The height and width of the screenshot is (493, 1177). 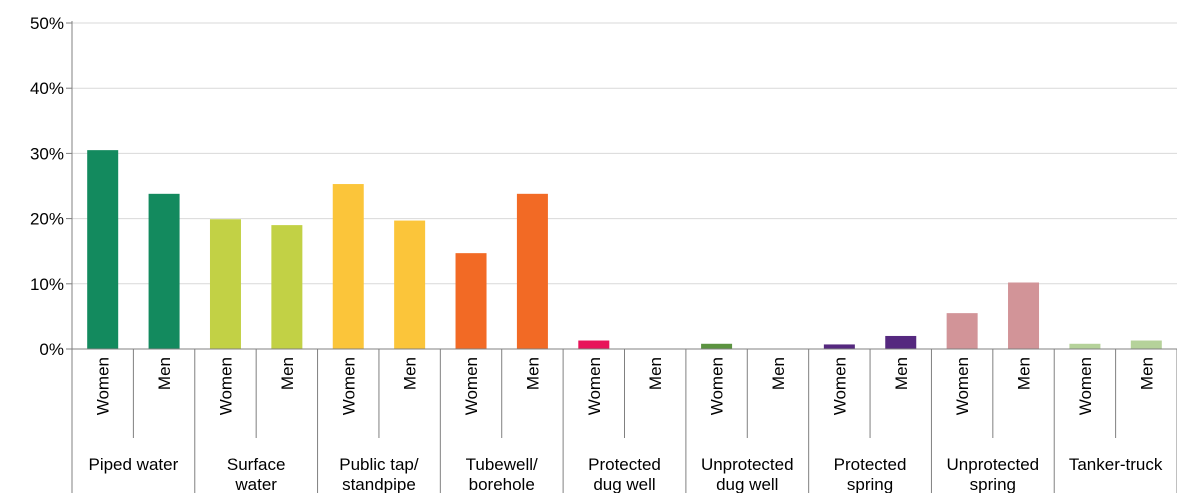 I want to click on x-group-label: borehole, so click(x=502, y=484).